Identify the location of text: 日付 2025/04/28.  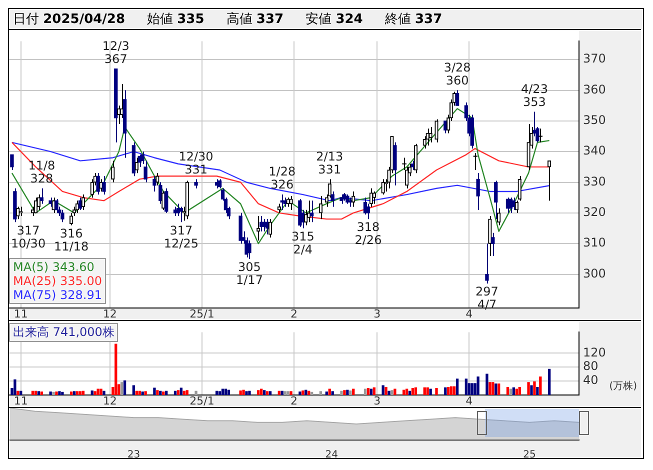
(69, 19).